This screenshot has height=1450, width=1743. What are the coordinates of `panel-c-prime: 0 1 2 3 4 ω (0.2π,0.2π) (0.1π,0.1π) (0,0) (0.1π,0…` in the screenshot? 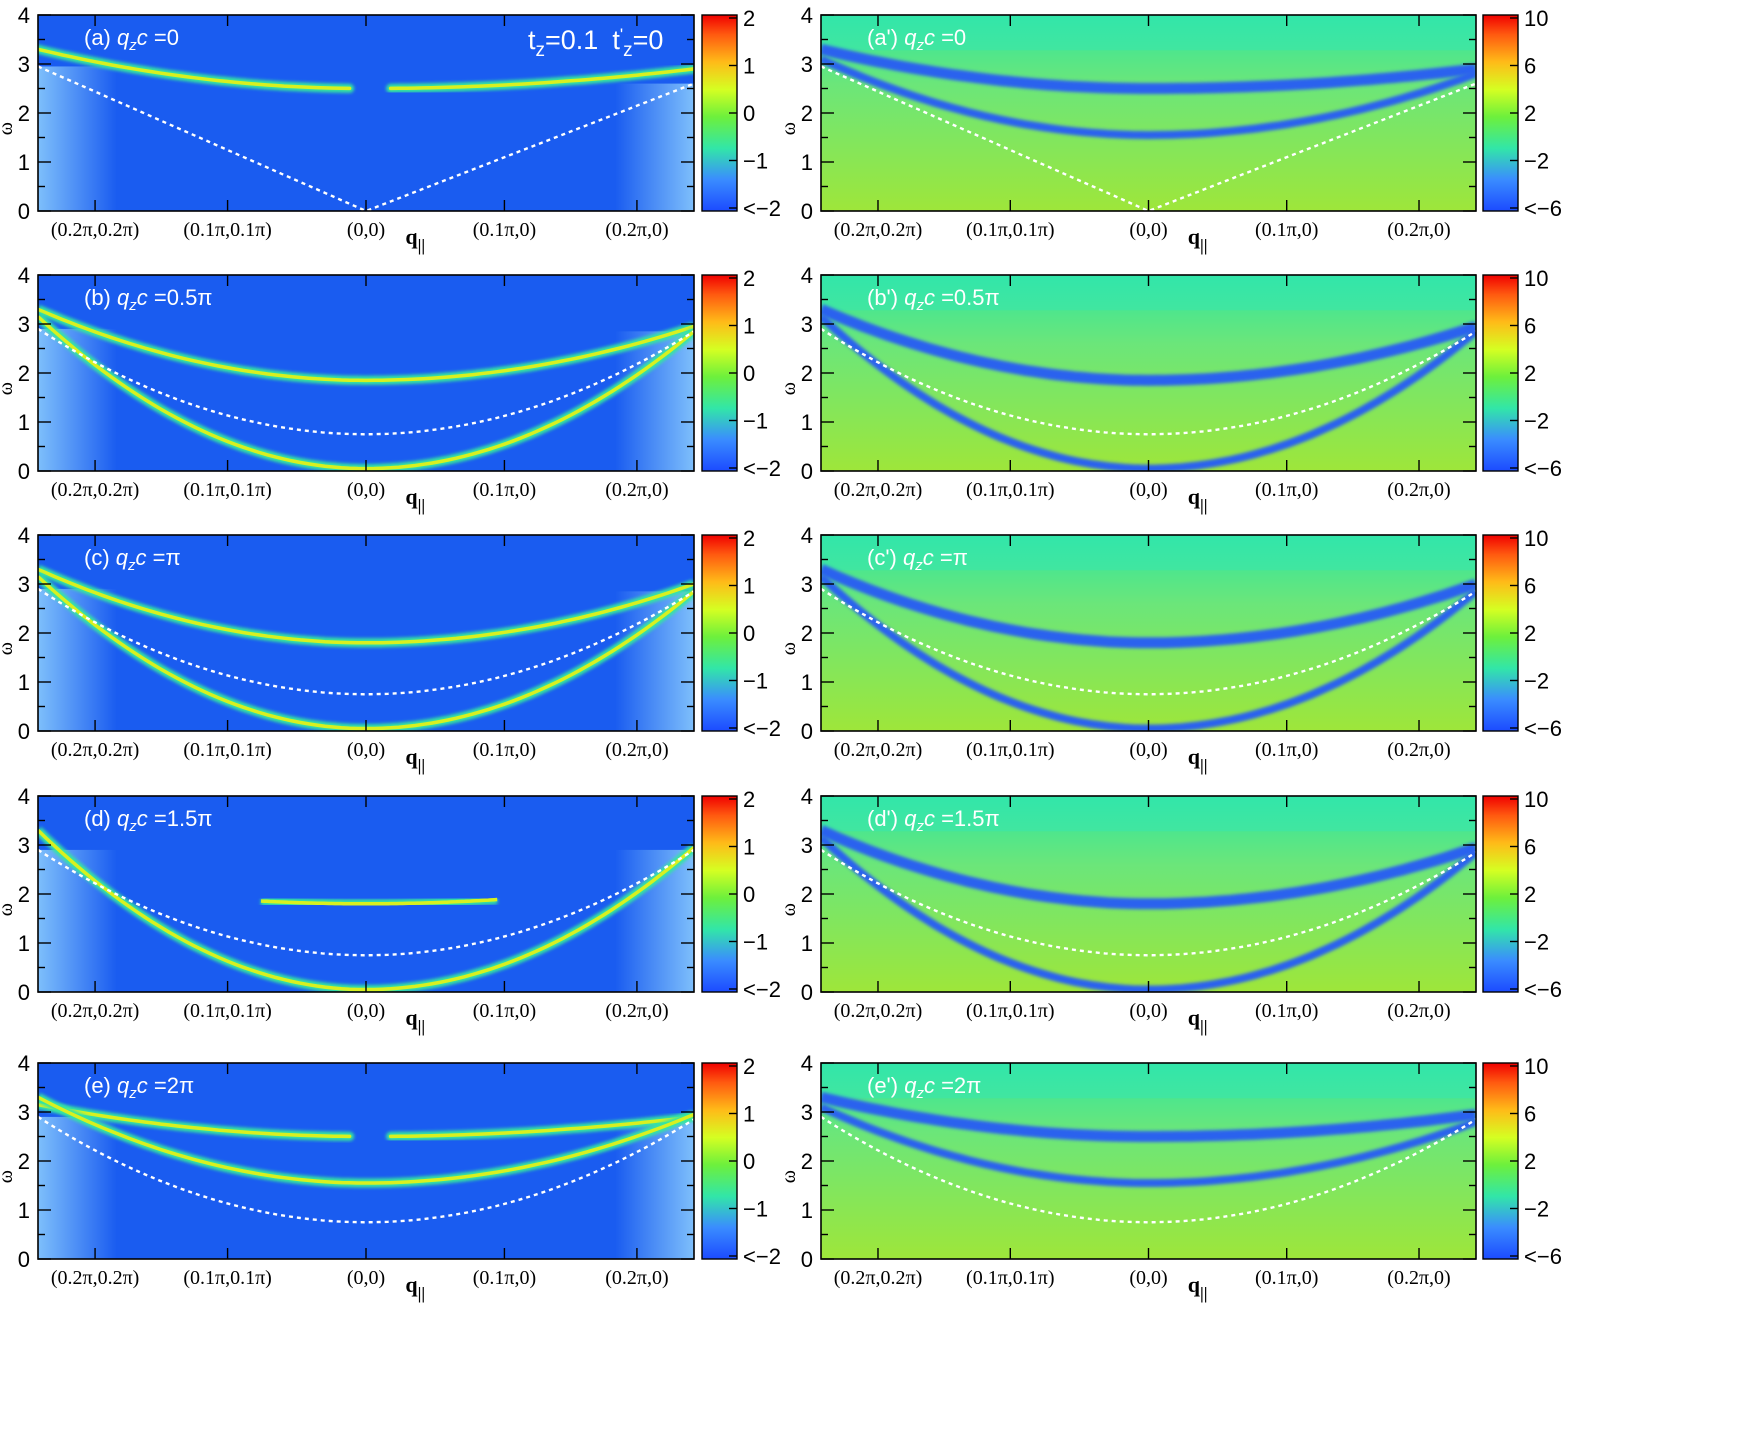 It's located at (1170, 649).